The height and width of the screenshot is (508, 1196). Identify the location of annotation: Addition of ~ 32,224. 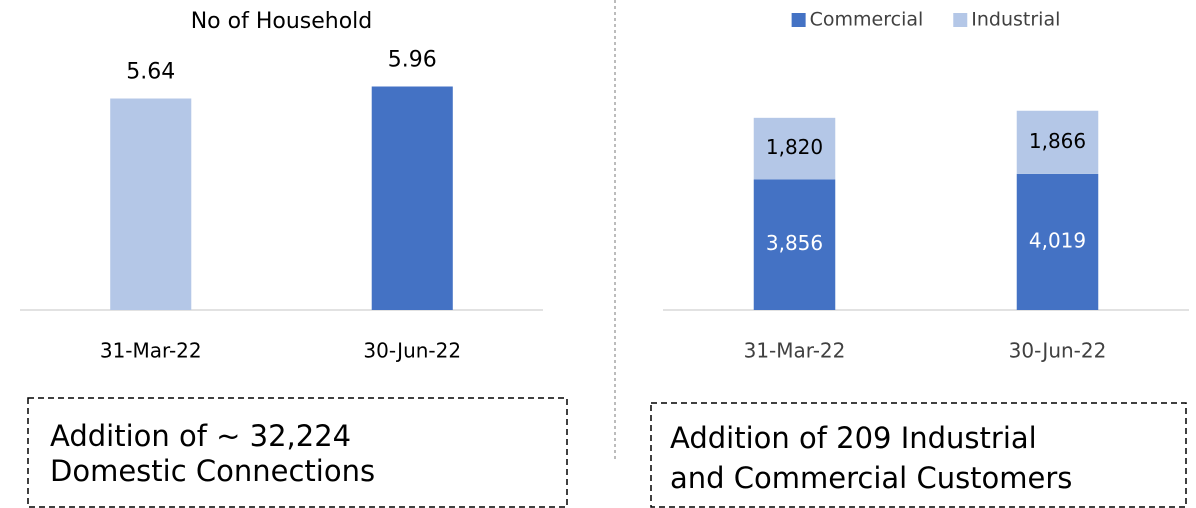
(200, 436).